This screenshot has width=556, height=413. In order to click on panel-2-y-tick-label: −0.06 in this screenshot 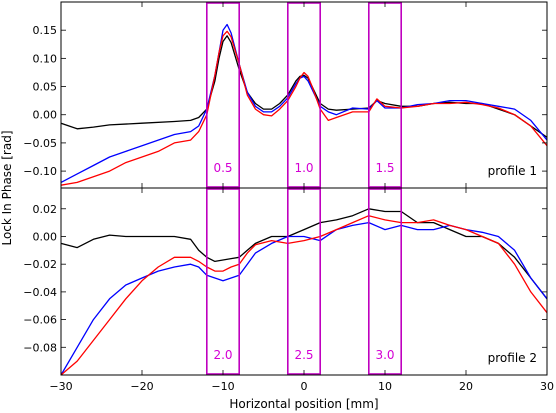, I will do `click(40, 320)`.